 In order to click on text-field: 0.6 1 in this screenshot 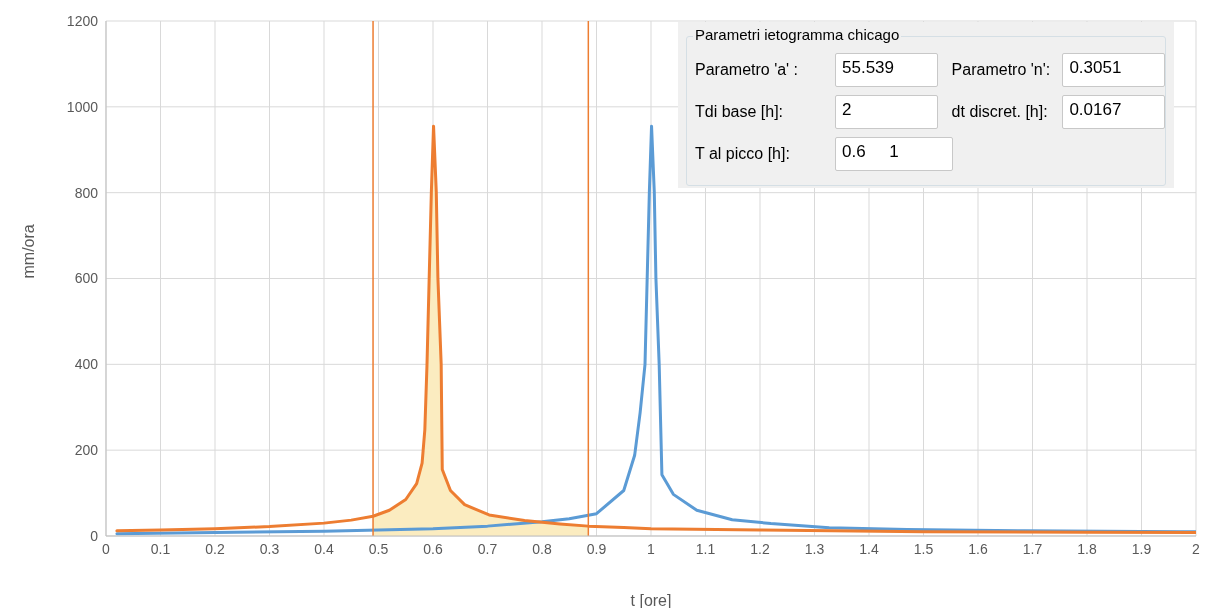, I will do `click(894, 154)`.